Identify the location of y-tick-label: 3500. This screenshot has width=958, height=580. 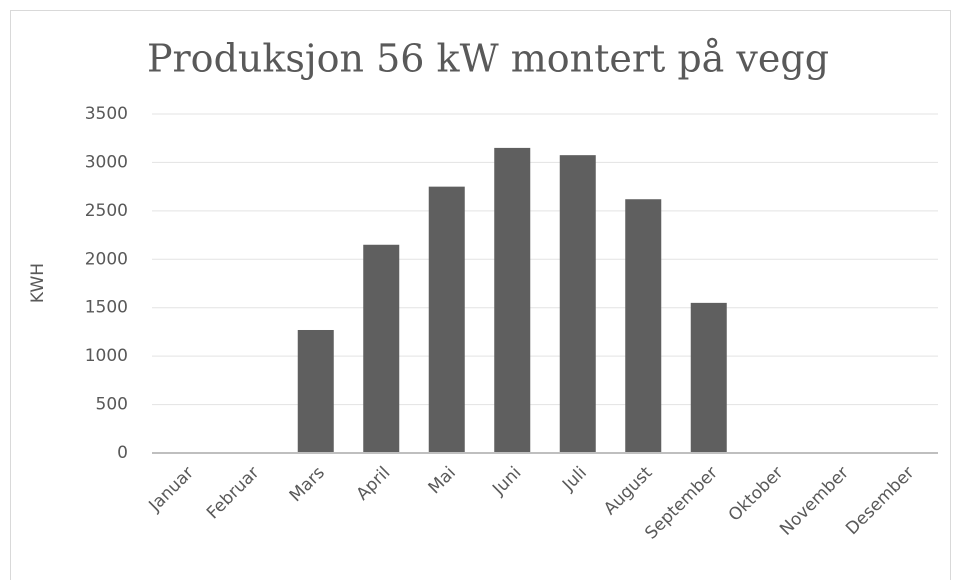
(106, 114).